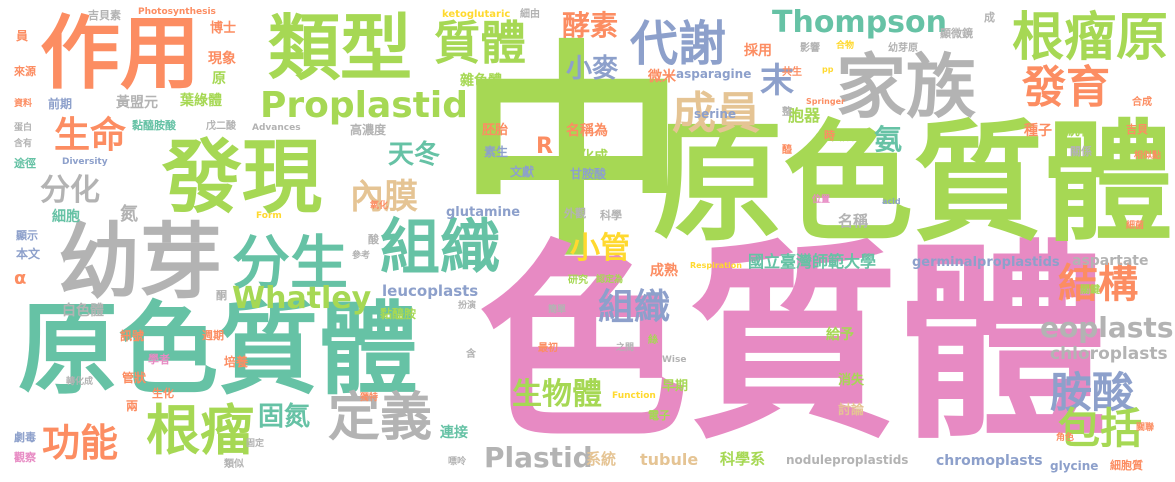 The width and height of the screenshot is (1175, 482). Describe the element at coordinates (1090, 38) in the screenshot. I see `word-nodule-origin: 根瘤原` at that location.